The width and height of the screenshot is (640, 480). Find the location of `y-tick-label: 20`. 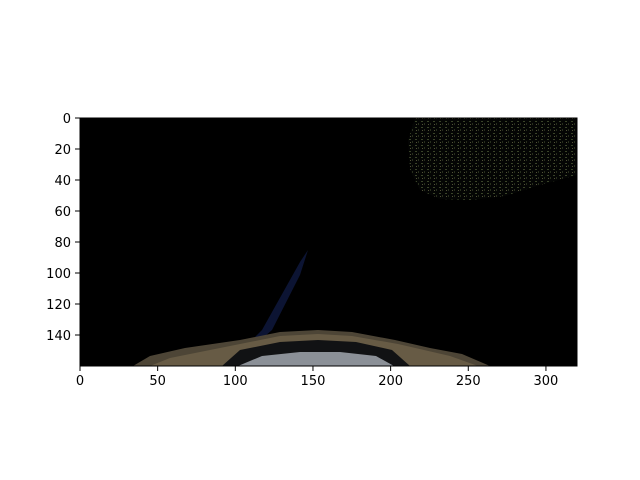

y-tick-label: 20 is located at coordinates (62, 150).